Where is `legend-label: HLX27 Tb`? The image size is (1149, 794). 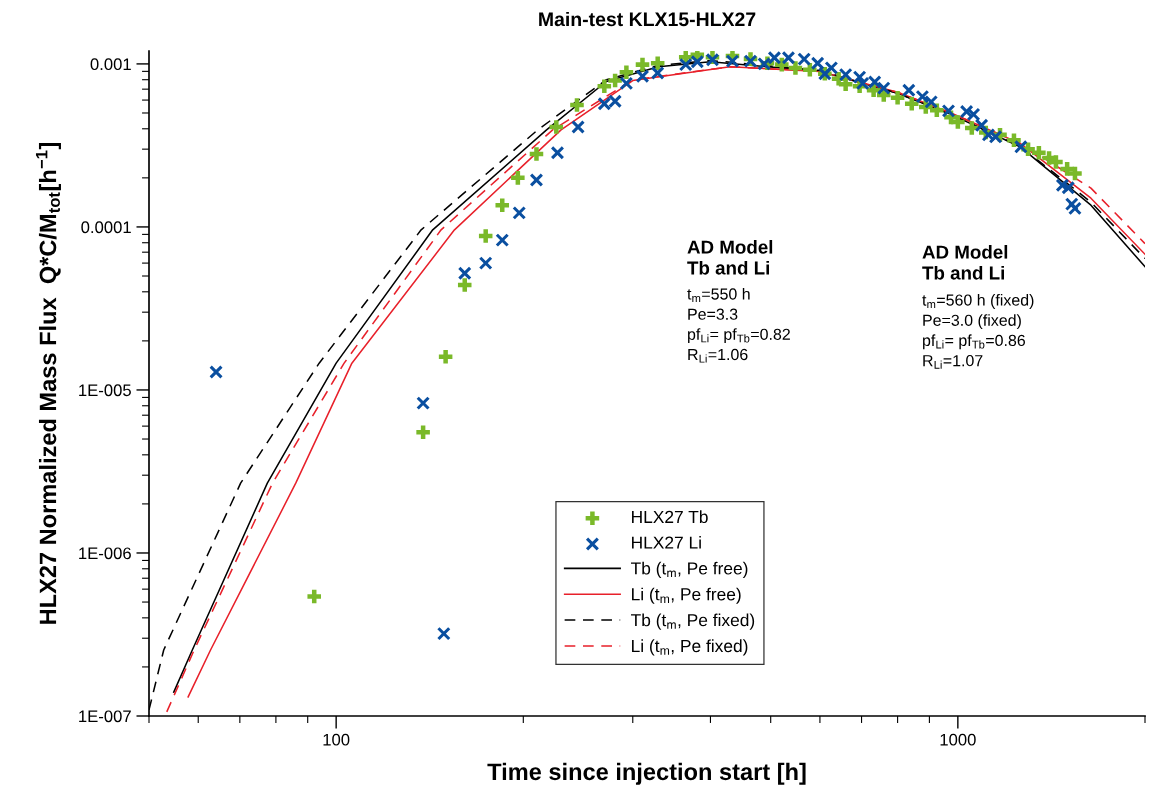
legend-label: HLX27 Tb is located at coordinates (670, 517).